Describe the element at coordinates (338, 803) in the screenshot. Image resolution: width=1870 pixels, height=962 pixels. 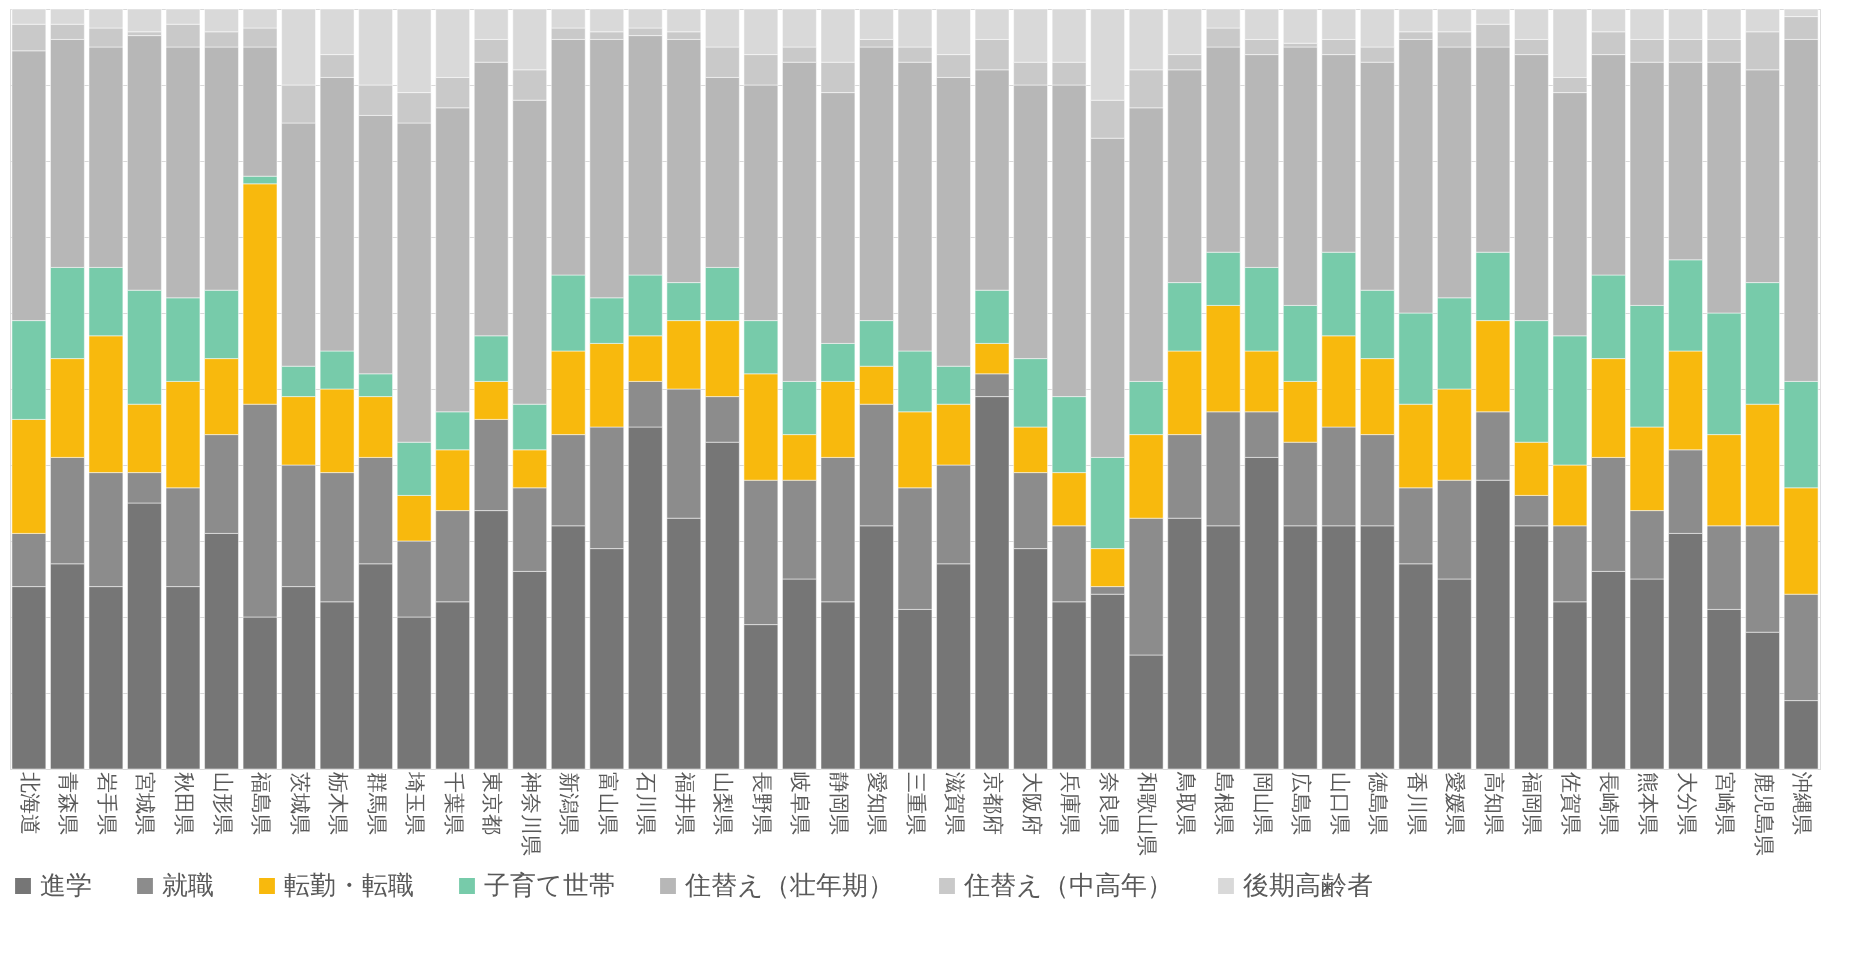
I see `x-tick-label: 栃木県` at that location.